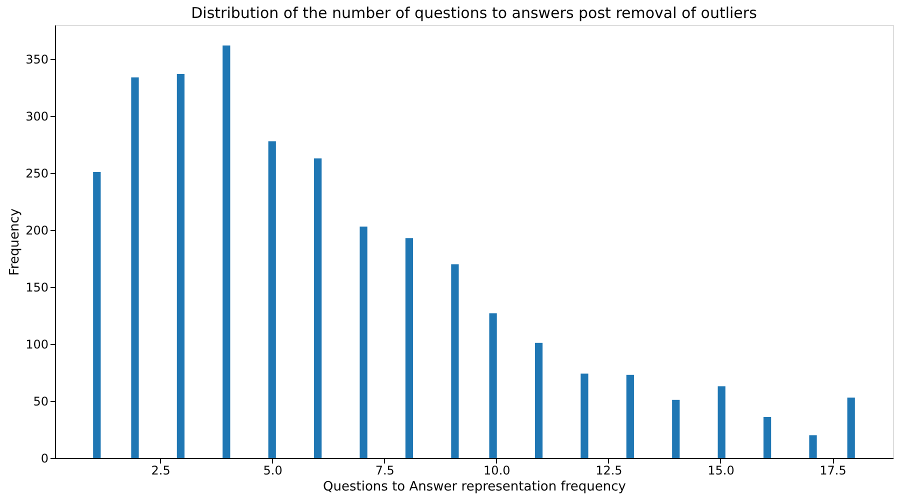  Describe the element at coordinates (37, 173) in the screenshot. I see `y-tick-label: 250` at that location.